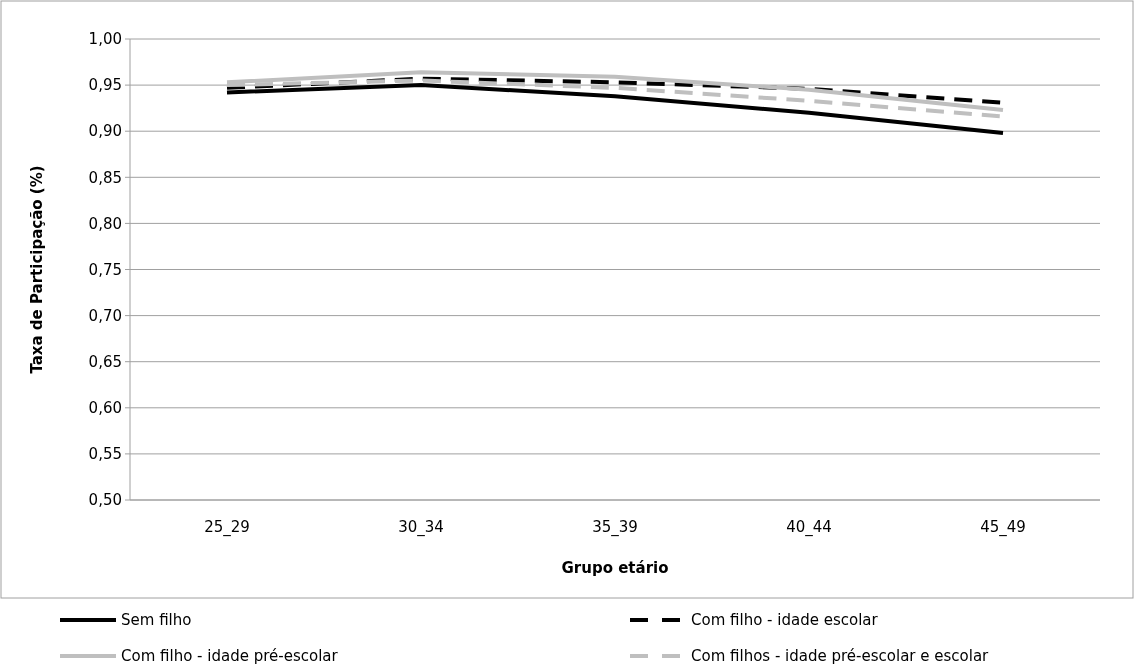 The width and height of the screenshot is (1134, 670). I want to click on x-tick-label: 40_44, so click(809, 527).